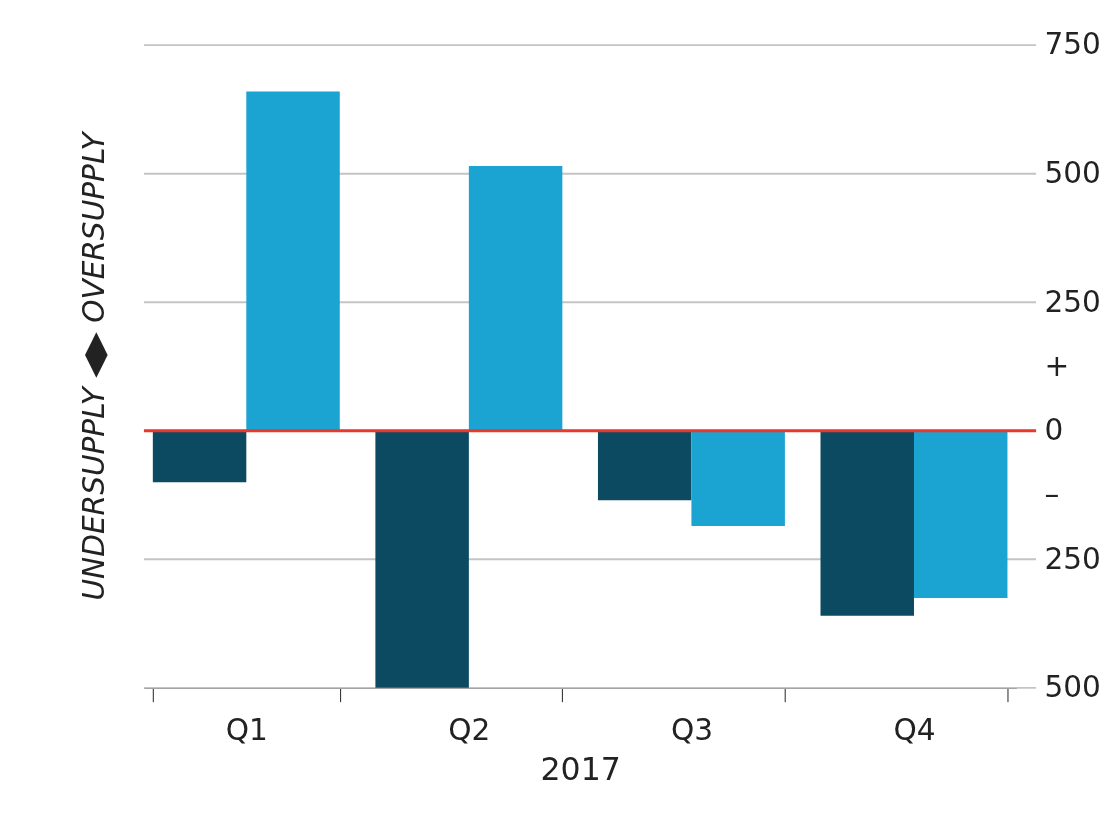 The height and width of the screenshot is (823, 1111). What do you see at coordinates (1072, 44) in the screenshot?
I see `y-tick-label: 750` at bounding box center [1072, 44].